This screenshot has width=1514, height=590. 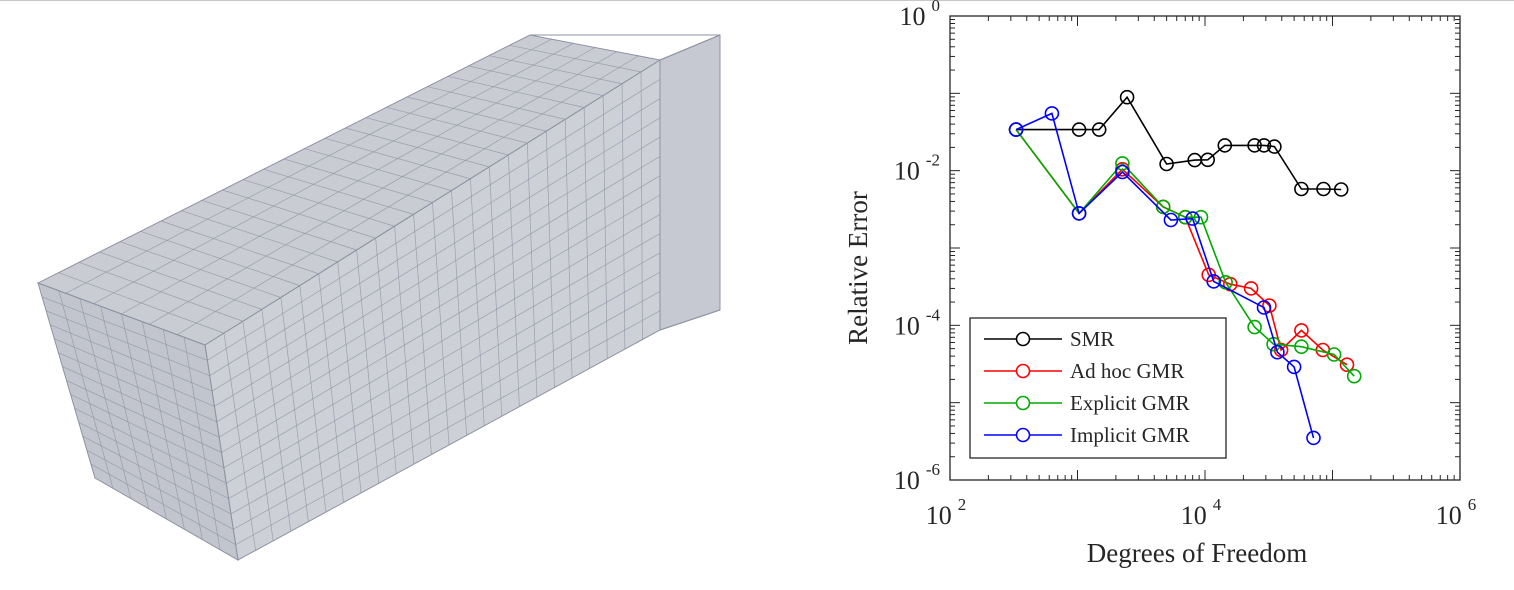 I want to click on y-axis-label: Relative Error, so click(x=858, y=268).